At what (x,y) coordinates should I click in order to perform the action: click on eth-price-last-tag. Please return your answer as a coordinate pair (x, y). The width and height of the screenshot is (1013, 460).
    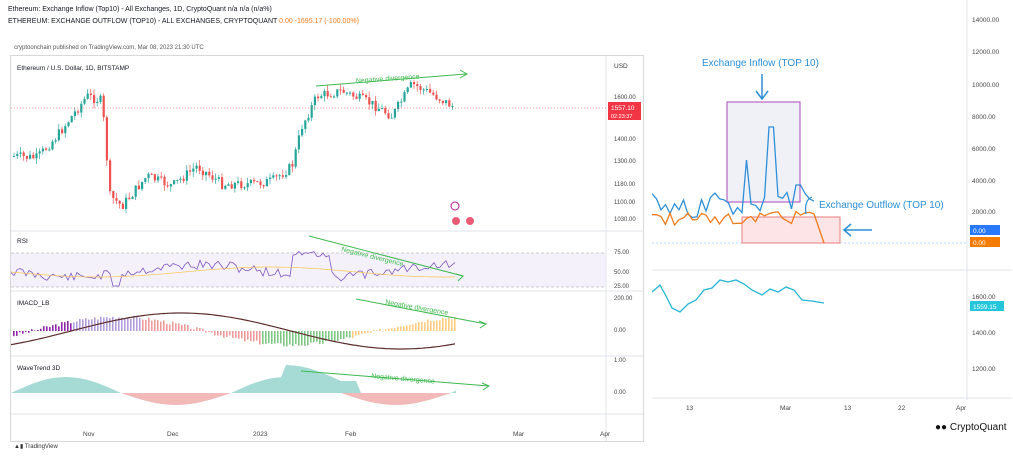
    Looking at the image, I should click on (987, 306).